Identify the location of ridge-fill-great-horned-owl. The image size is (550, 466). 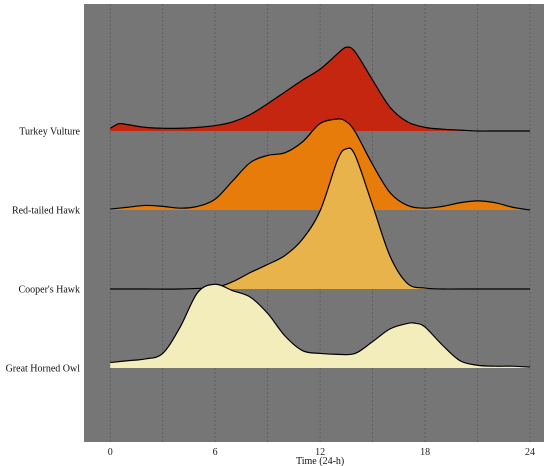
(320, 326).